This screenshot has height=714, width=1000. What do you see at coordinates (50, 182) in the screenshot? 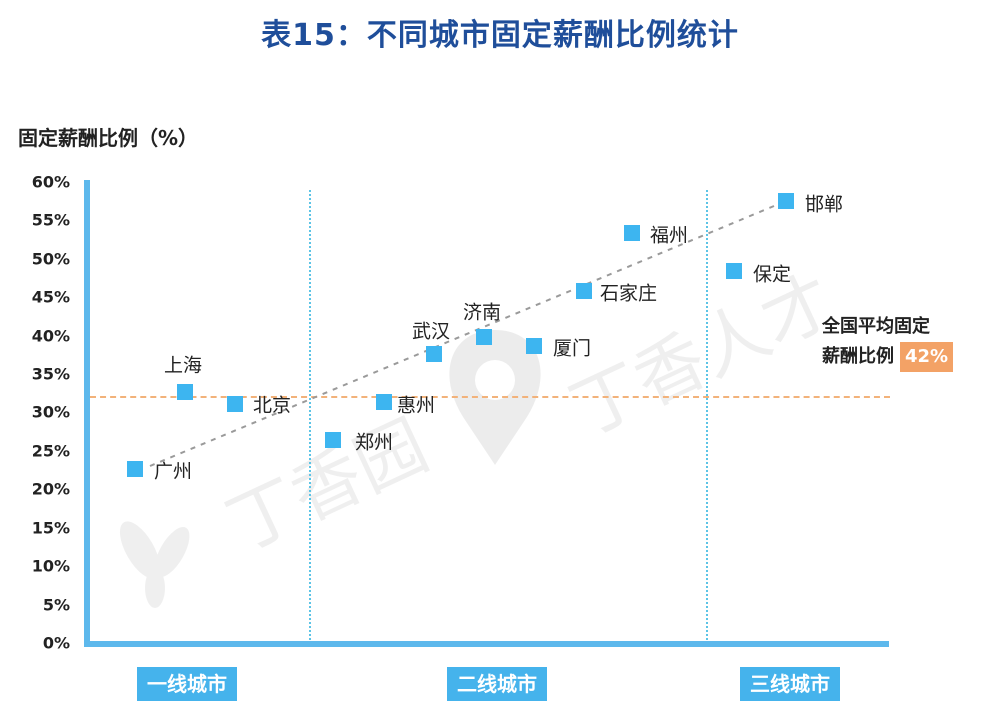
I see `y-tick: 60%` at bounding box center [50, 182].